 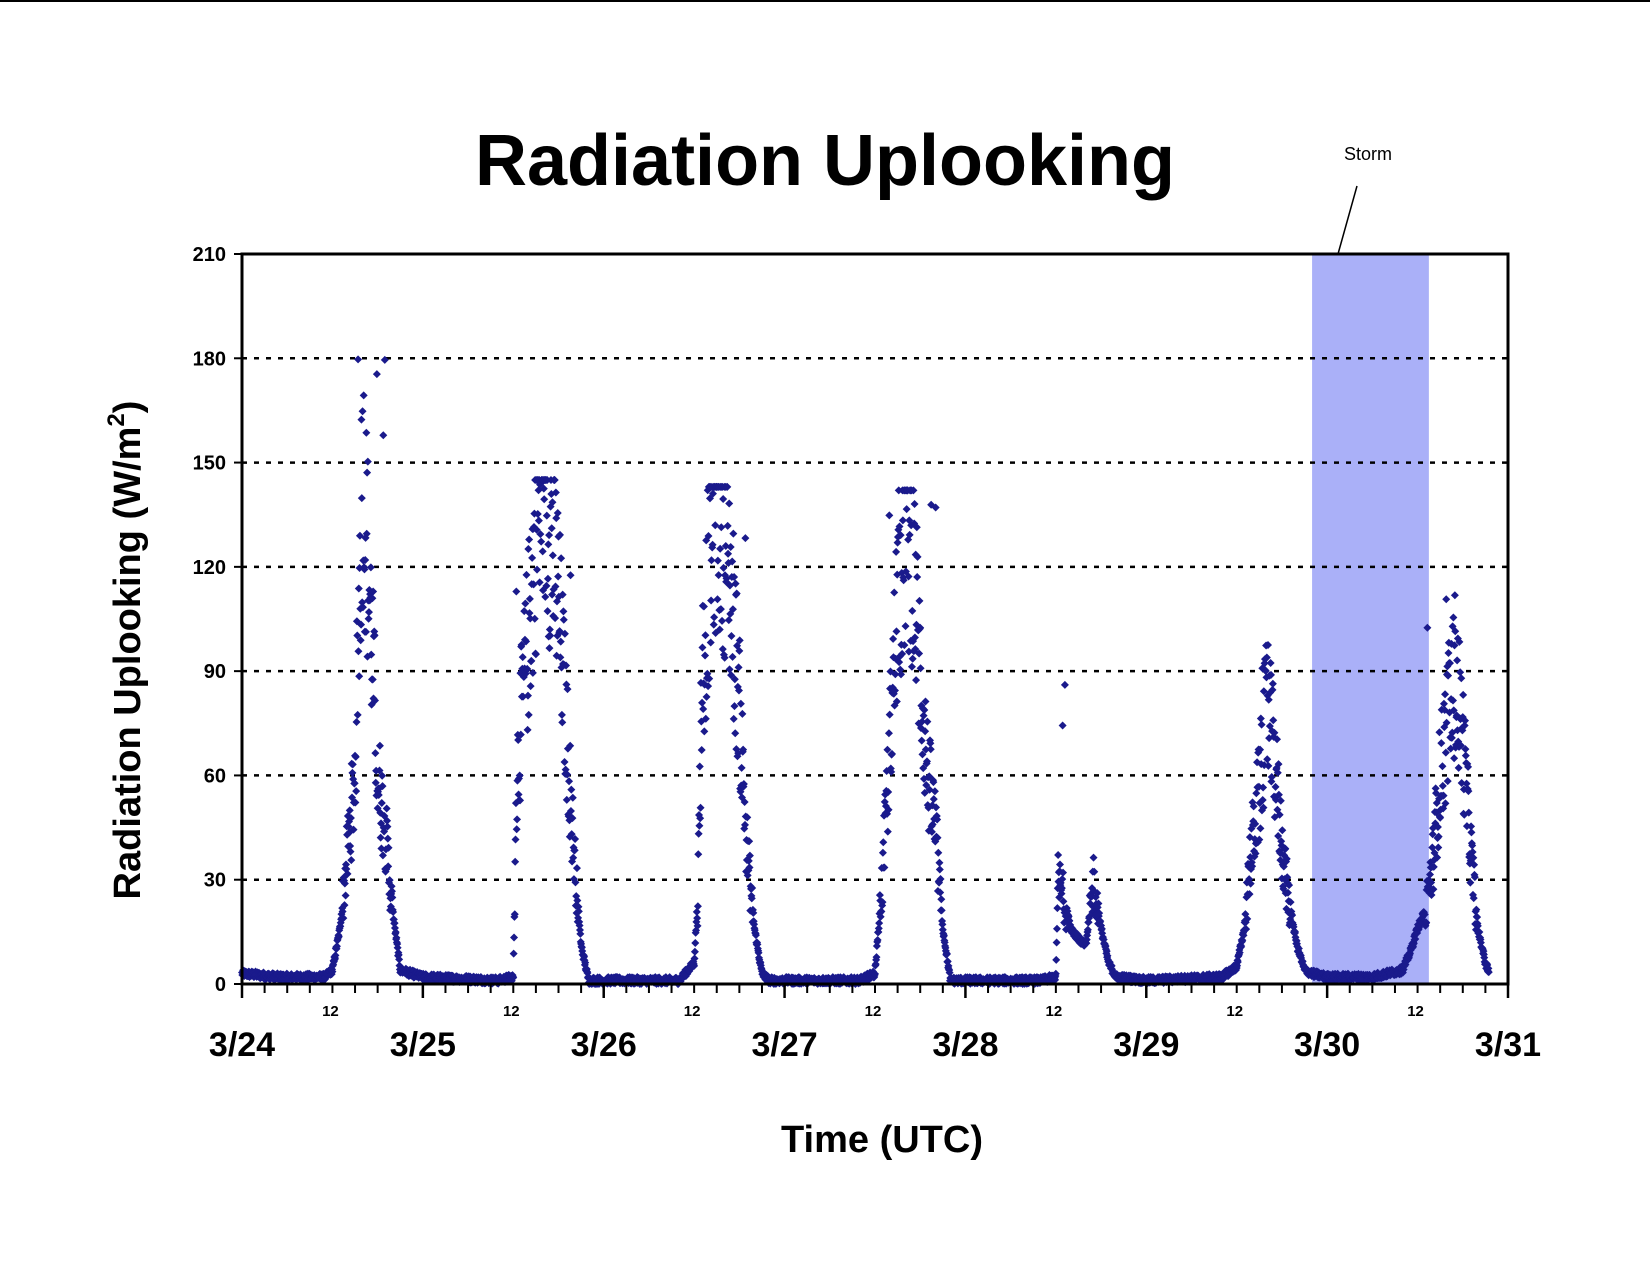 What do you see at coordinates (209, 359) in the screenshot?
I see `y-tick-label: 180` at bounding box center [209, 359].